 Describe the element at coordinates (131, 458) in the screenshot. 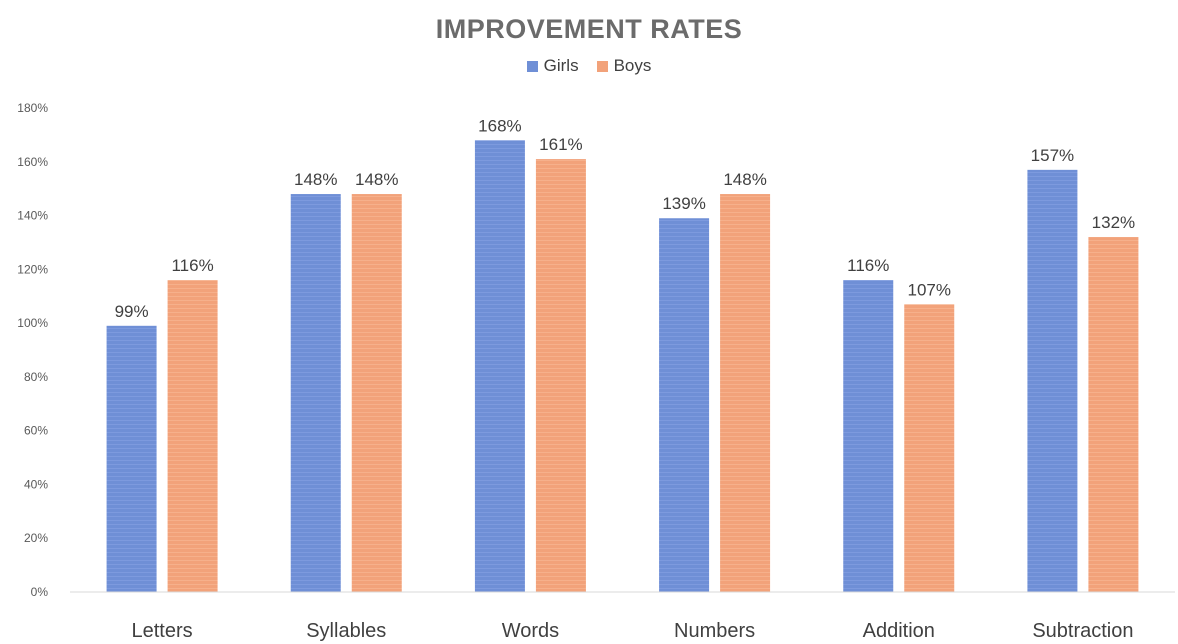

I see `bar-girls-letters` at that location.